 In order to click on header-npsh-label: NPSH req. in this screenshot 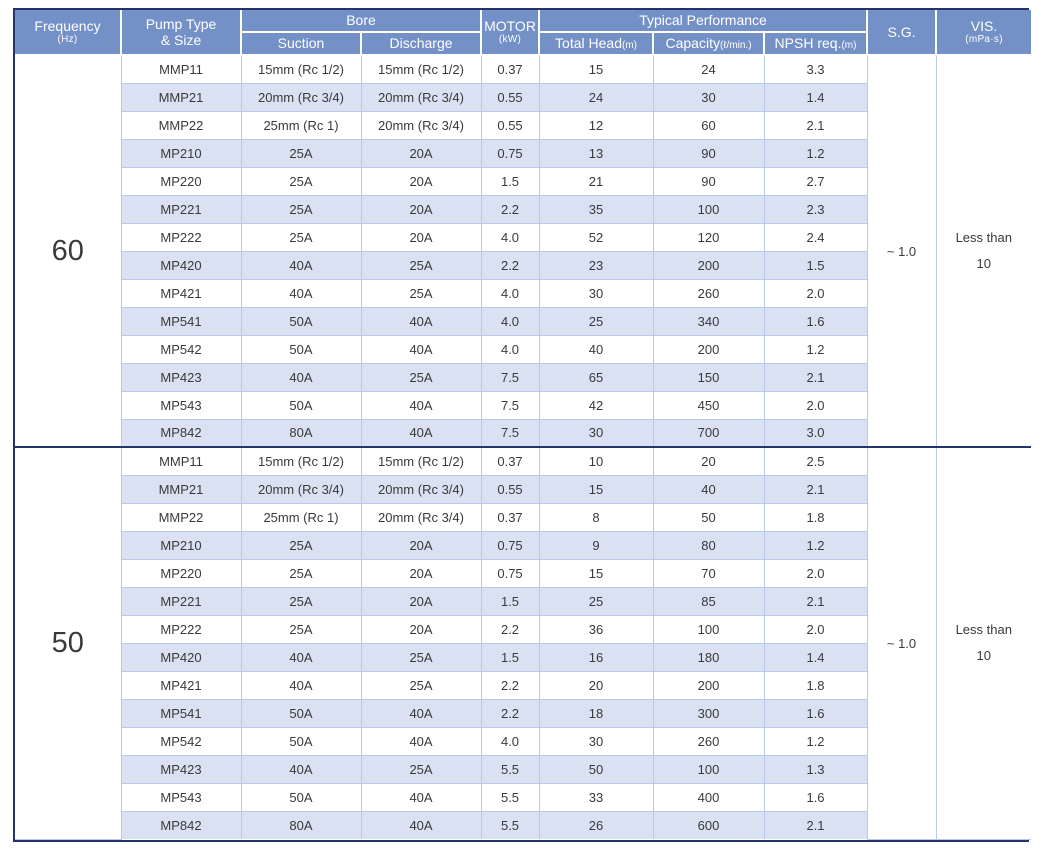, I will do `click(808, 43)`.